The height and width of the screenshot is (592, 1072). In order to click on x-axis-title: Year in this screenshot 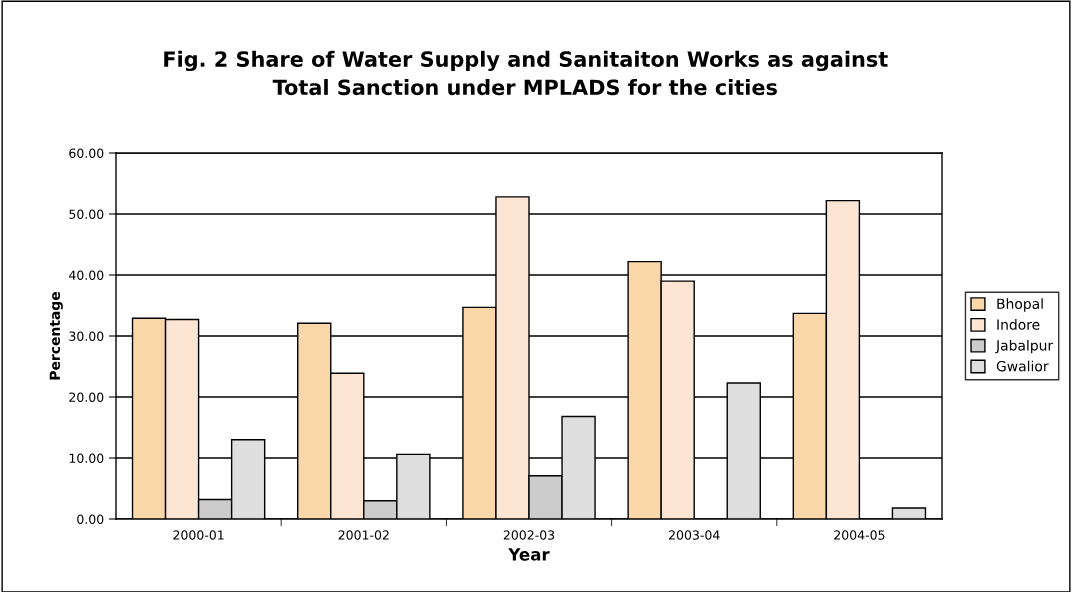, I will do `click(529, 554)`.